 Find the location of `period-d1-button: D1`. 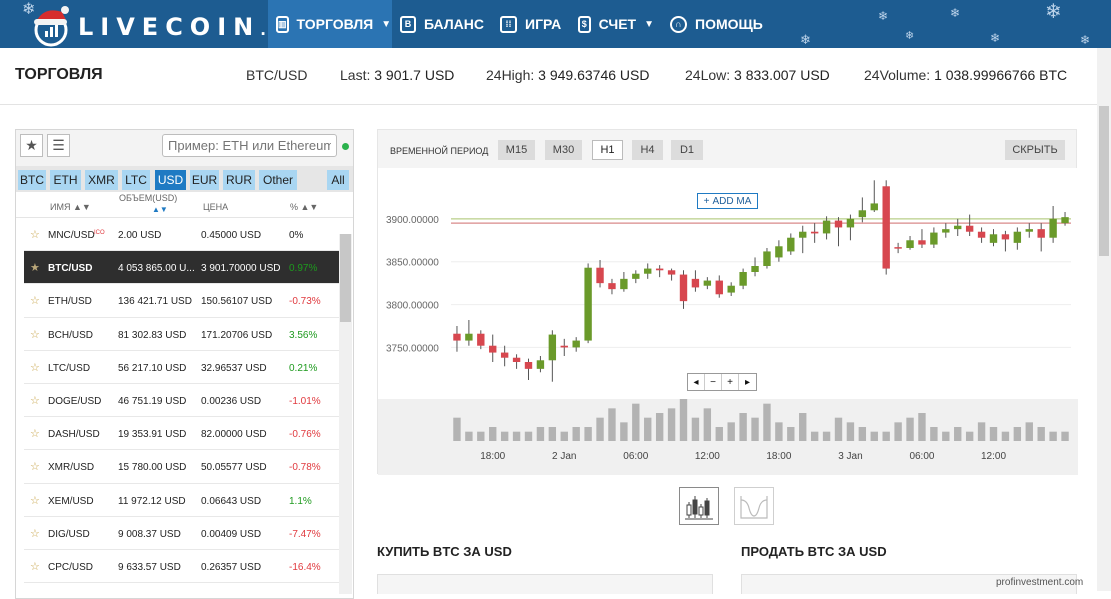

period-d1-button: D1 is located at coordinates (687, 150).